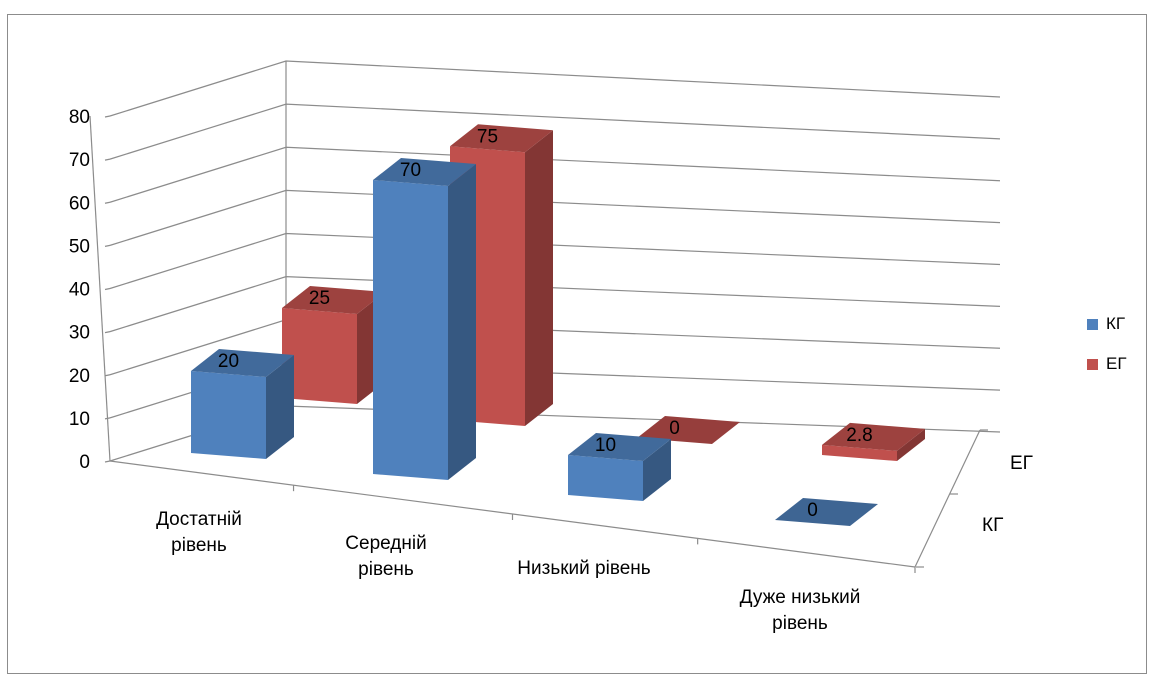 This screenshot has width=1151, height=679. What do you see at coordinates (79, 246) in the screenshot?
I see `y-tick-label: 50` at bounding box center [79, 246].